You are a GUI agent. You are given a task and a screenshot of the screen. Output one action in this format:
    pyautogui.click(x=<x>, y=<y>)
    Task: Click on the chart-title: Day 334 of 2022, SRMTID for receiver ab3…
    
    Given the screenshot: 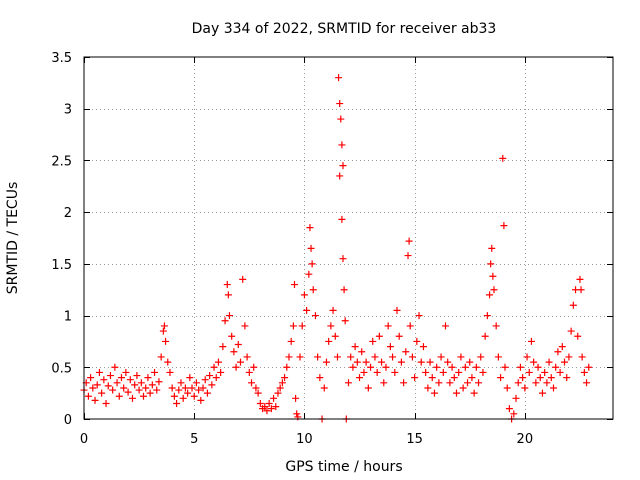 What is the action you would take?
    pyautogui.click(x=344, y=29)
    